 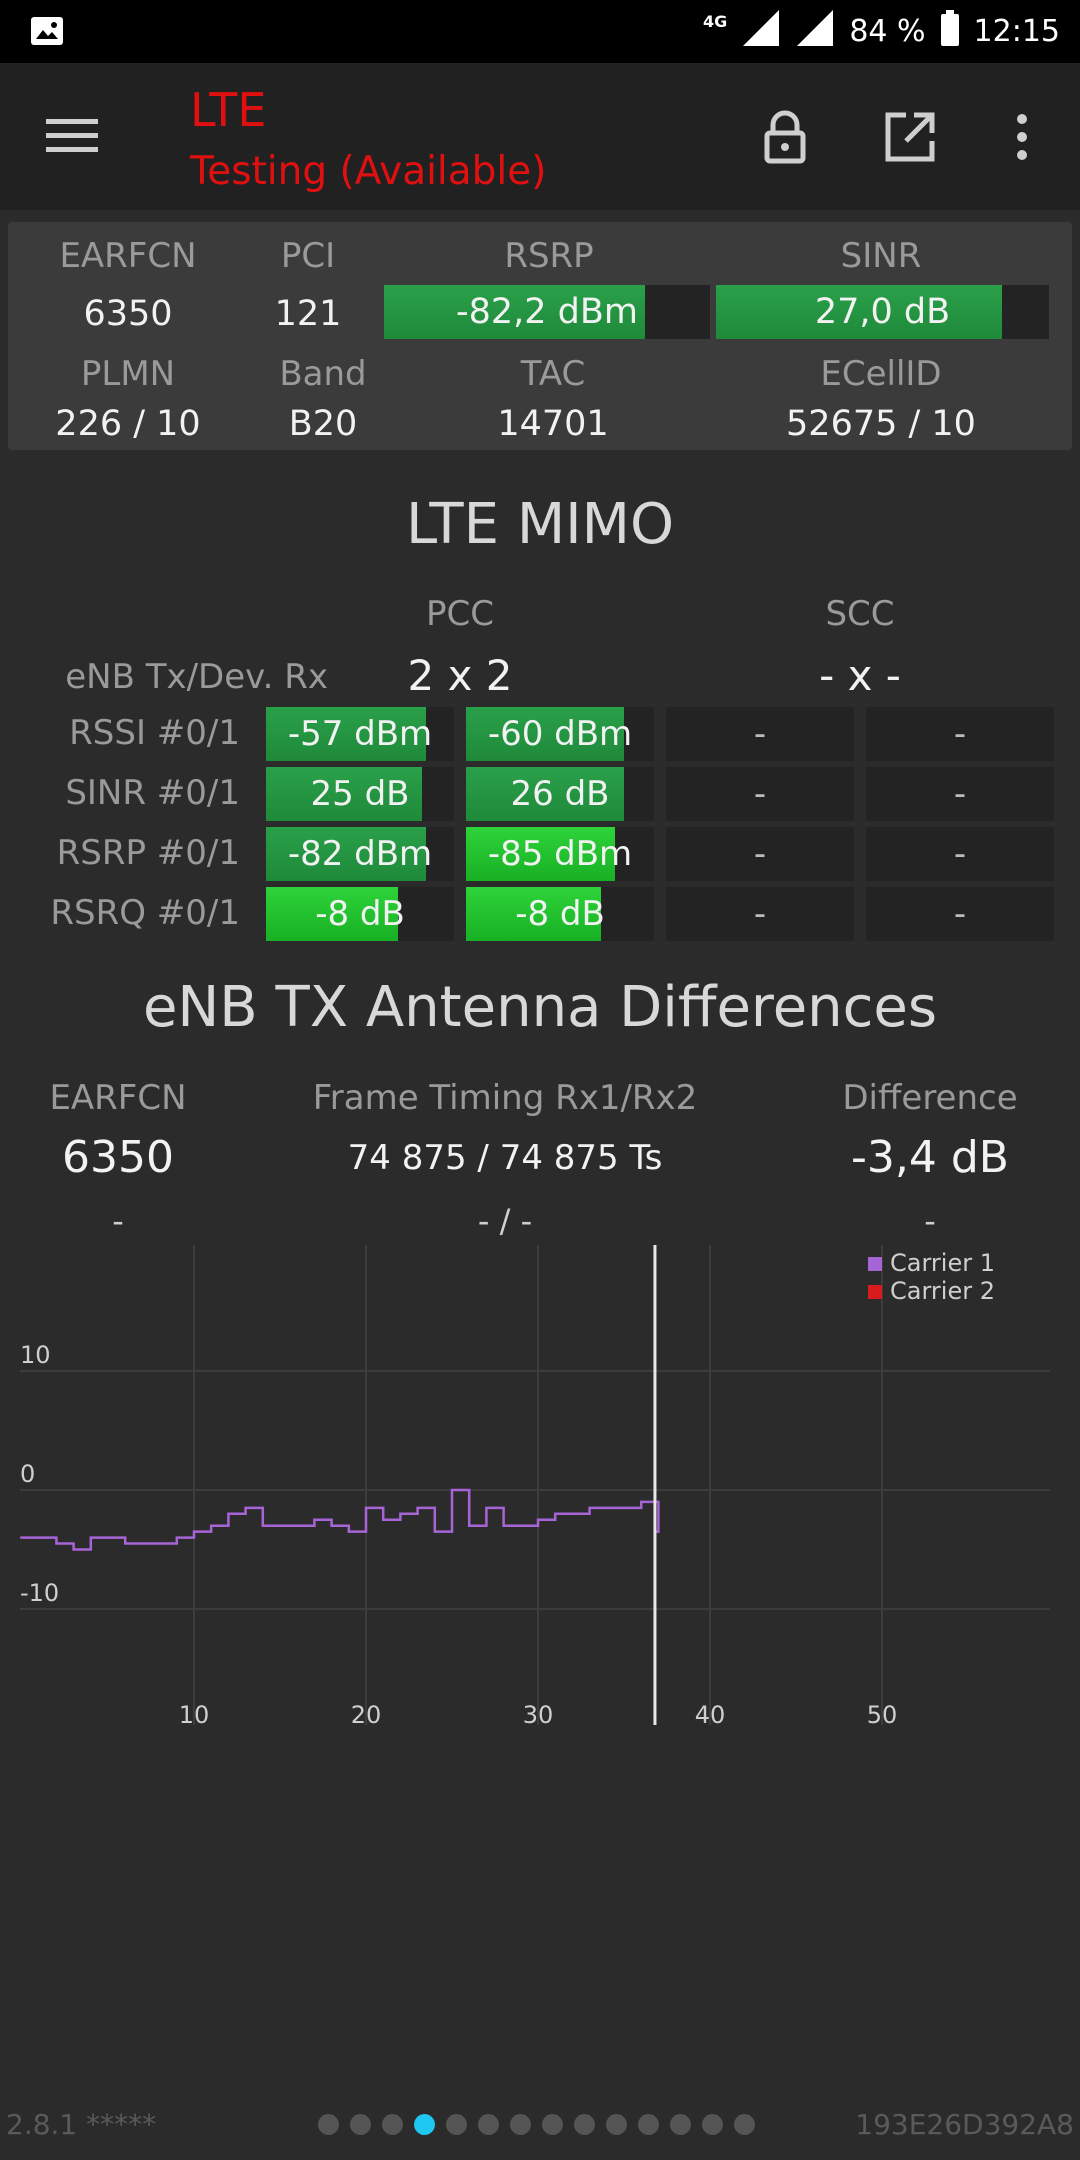 I want to click on app-toolbar: LTE Testing (Available), so click(x=540, y=136).